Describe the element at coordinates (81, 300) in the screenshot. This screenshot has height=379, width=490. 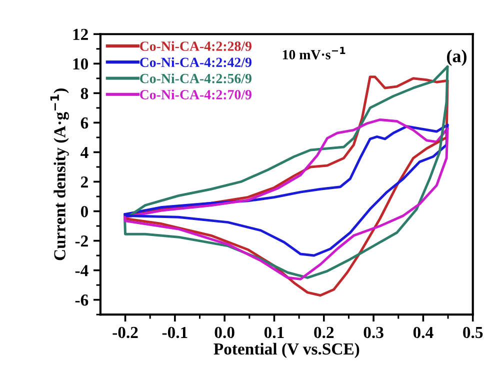
I see `y-tick-label: -6` at that location.